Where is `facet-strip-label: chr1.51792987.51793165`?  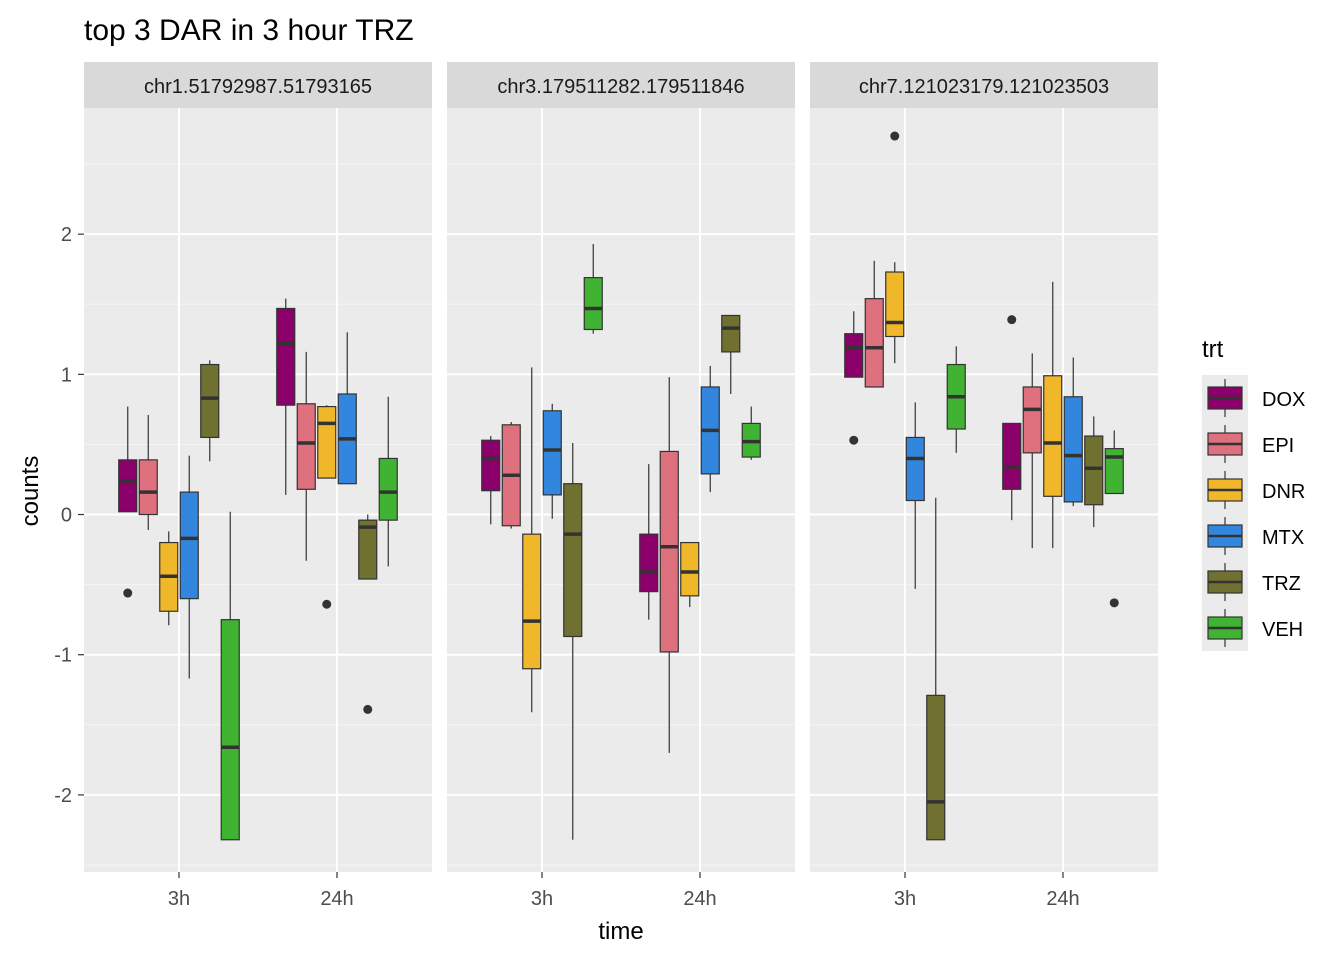 facet-strip-label: chr1.51792987.51793165 is located at coordinates (258, 87).